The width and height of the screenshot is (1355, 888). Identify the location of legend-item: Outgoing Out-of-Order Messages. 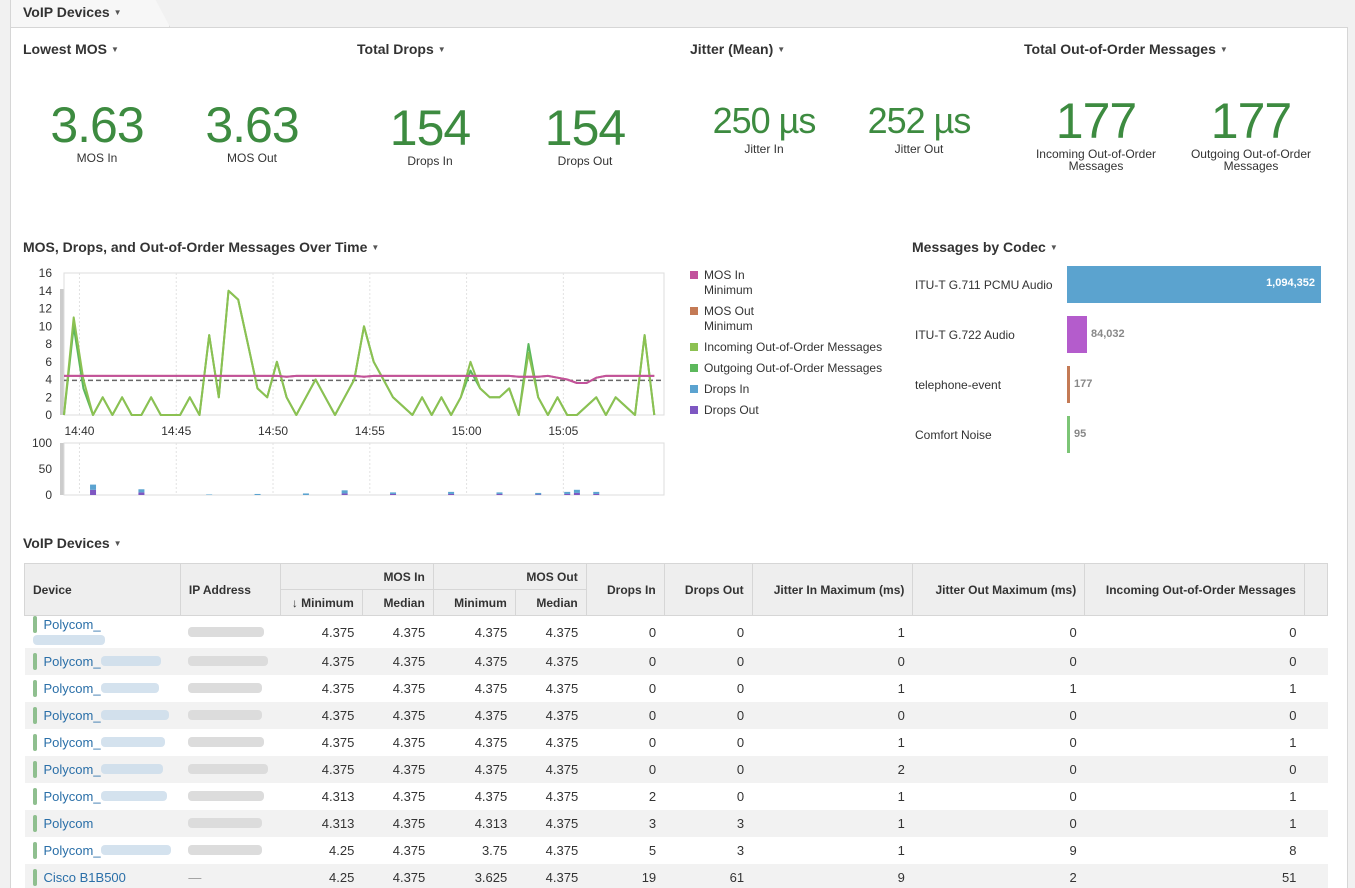
(786, 368).